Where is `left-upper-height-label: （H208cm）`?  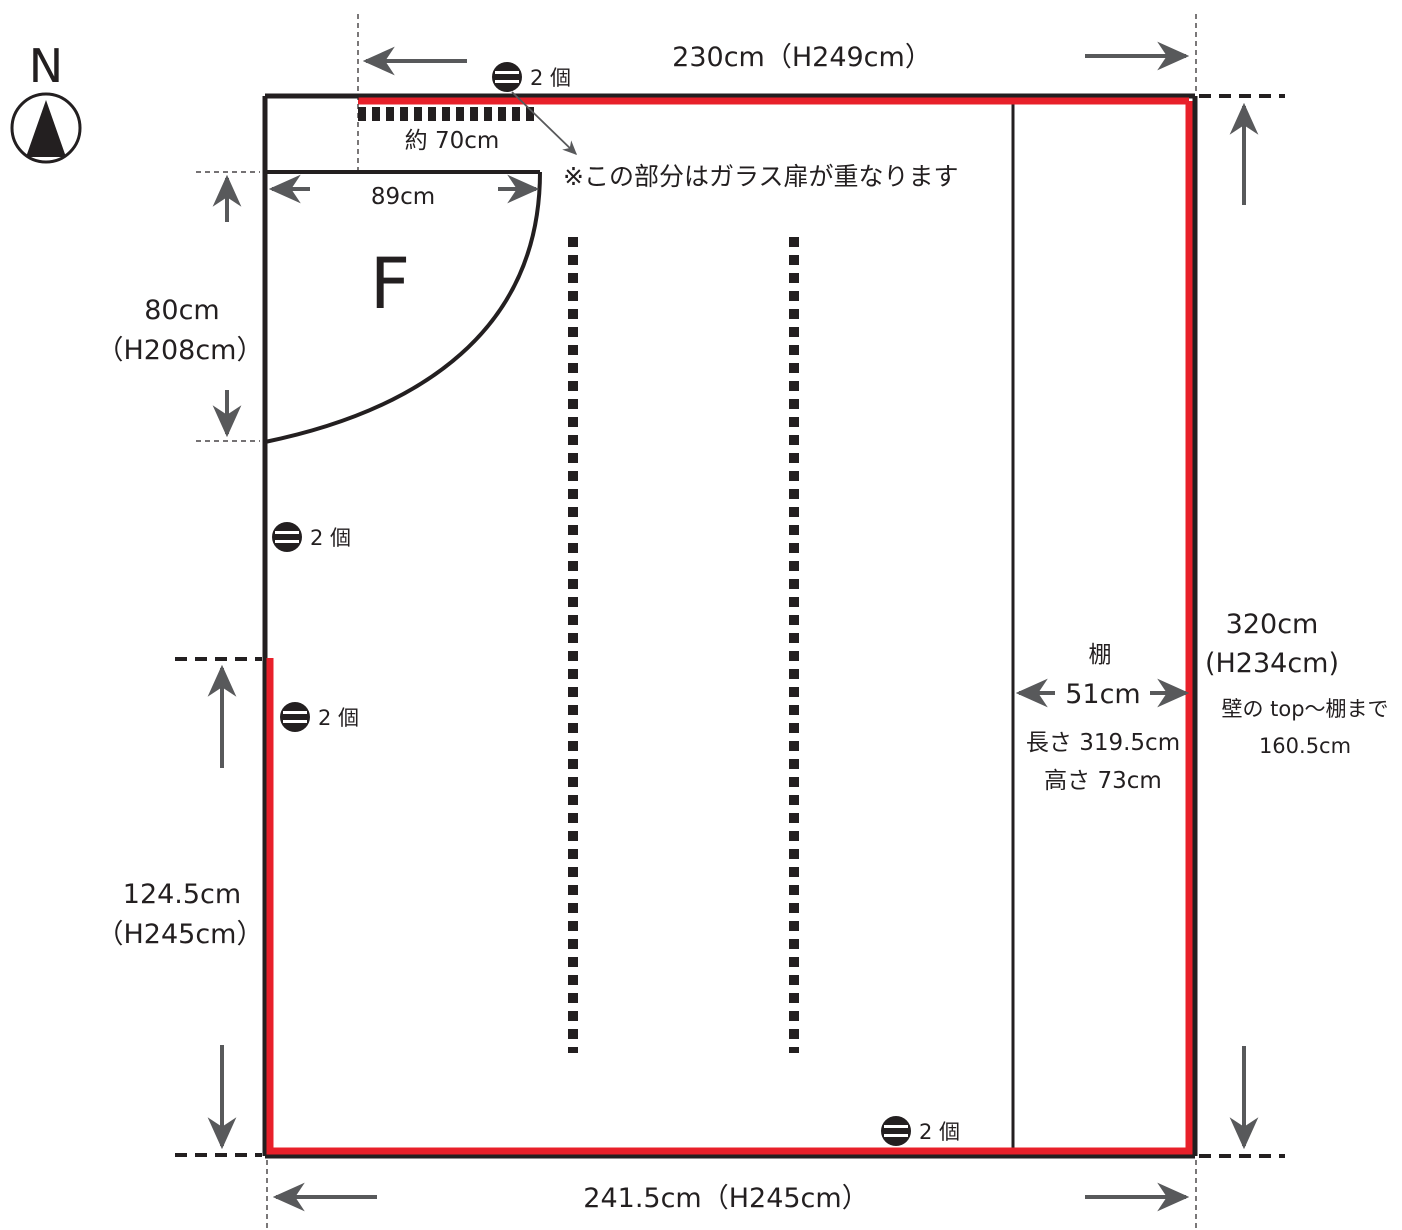
left-upper-height-label: （H208cm） is located at coordinates (180, 350).